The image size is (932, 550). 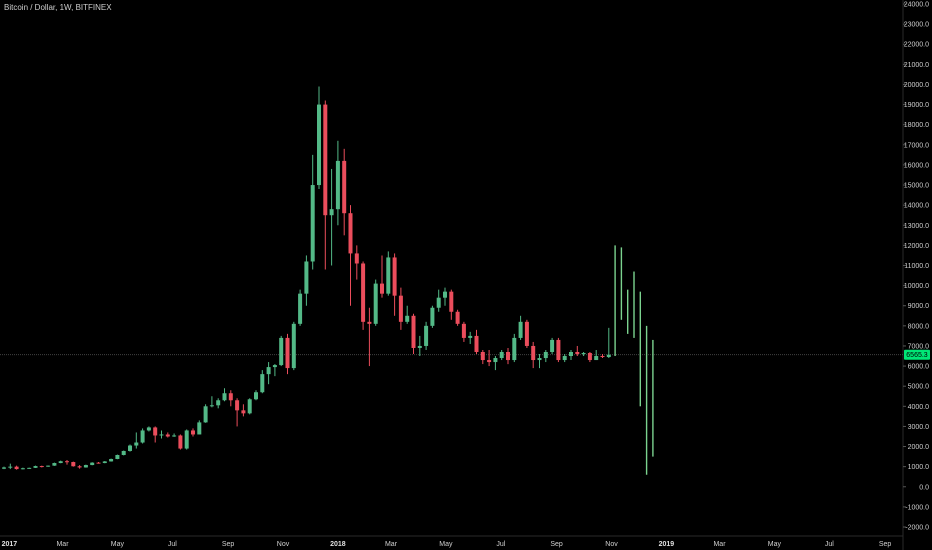 I want to click on y-tick-label-3: 21000.0, so click(x=916, y=65).